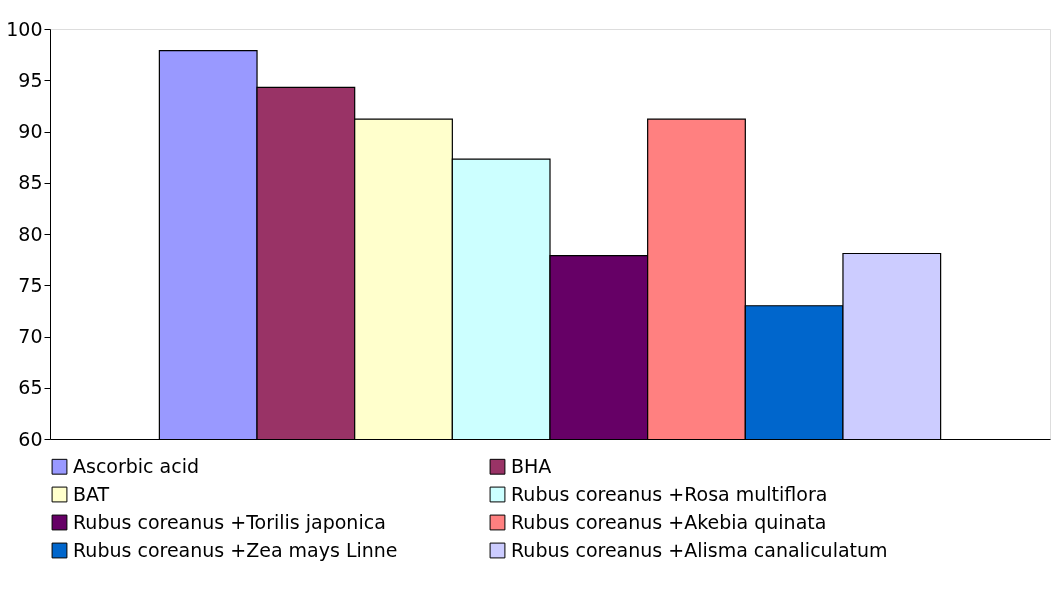  Describe the element at coordinates (30, 131) in the screenshot. I see `y-tick-label: 90` at that location.